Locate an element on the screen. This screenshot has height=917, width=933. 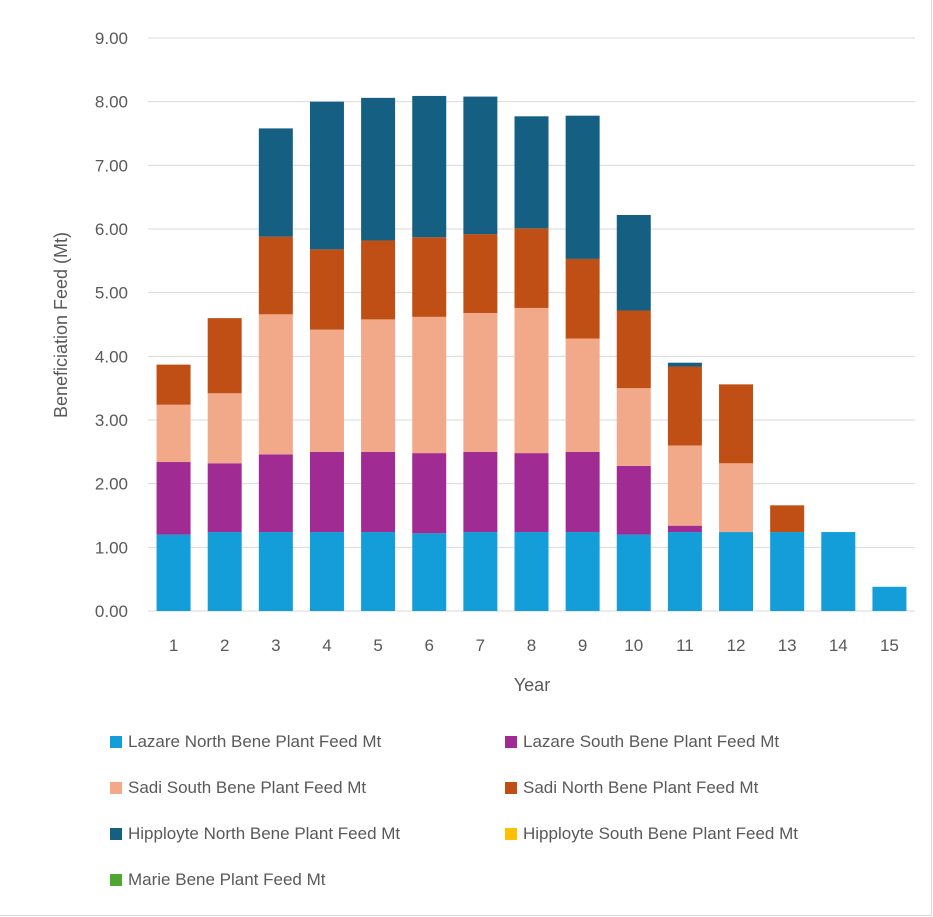
legend-item: Hipployte North Bene Plant Feed Mt is located at coordinates (255, 834).